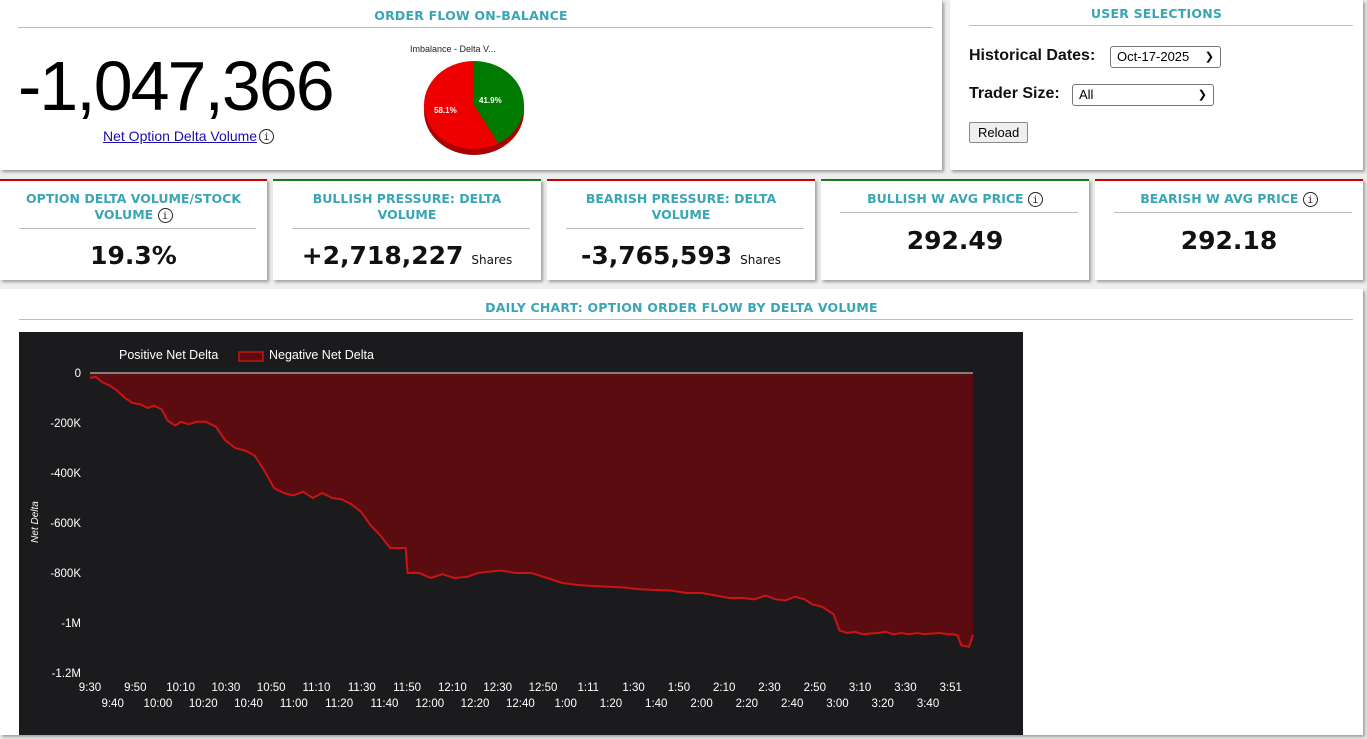  What do you see at coordinates (445, 110) in the screenshot?
I see `pie-label-bearish: 58.1%` at bounding box center [445, 110].